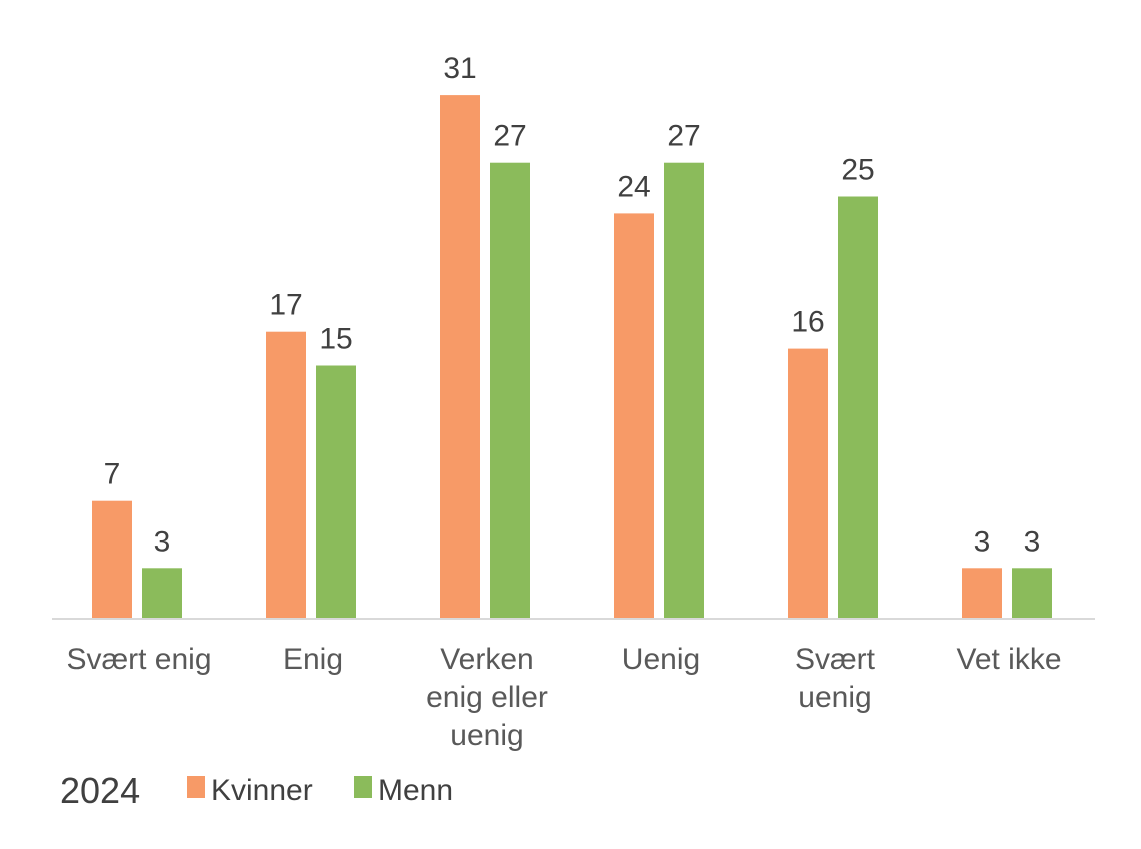  What do you see at coordinates (487, 697) in the screenshot?
I see `category-label-2-line-1: enig eller` at bounding box center [487, 697].